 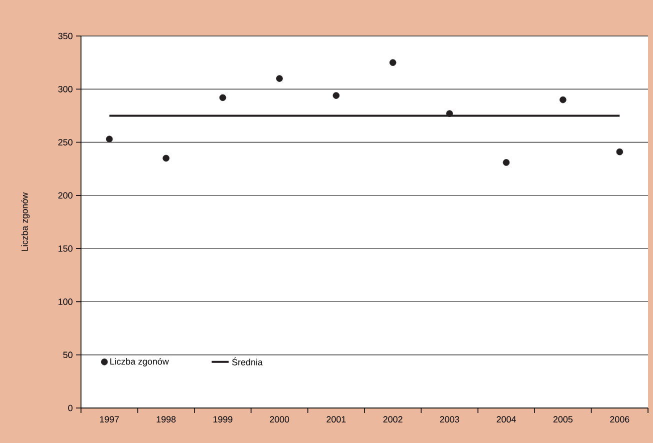 I want to click on y-tick-label: 200, so click(x=65, y=195).